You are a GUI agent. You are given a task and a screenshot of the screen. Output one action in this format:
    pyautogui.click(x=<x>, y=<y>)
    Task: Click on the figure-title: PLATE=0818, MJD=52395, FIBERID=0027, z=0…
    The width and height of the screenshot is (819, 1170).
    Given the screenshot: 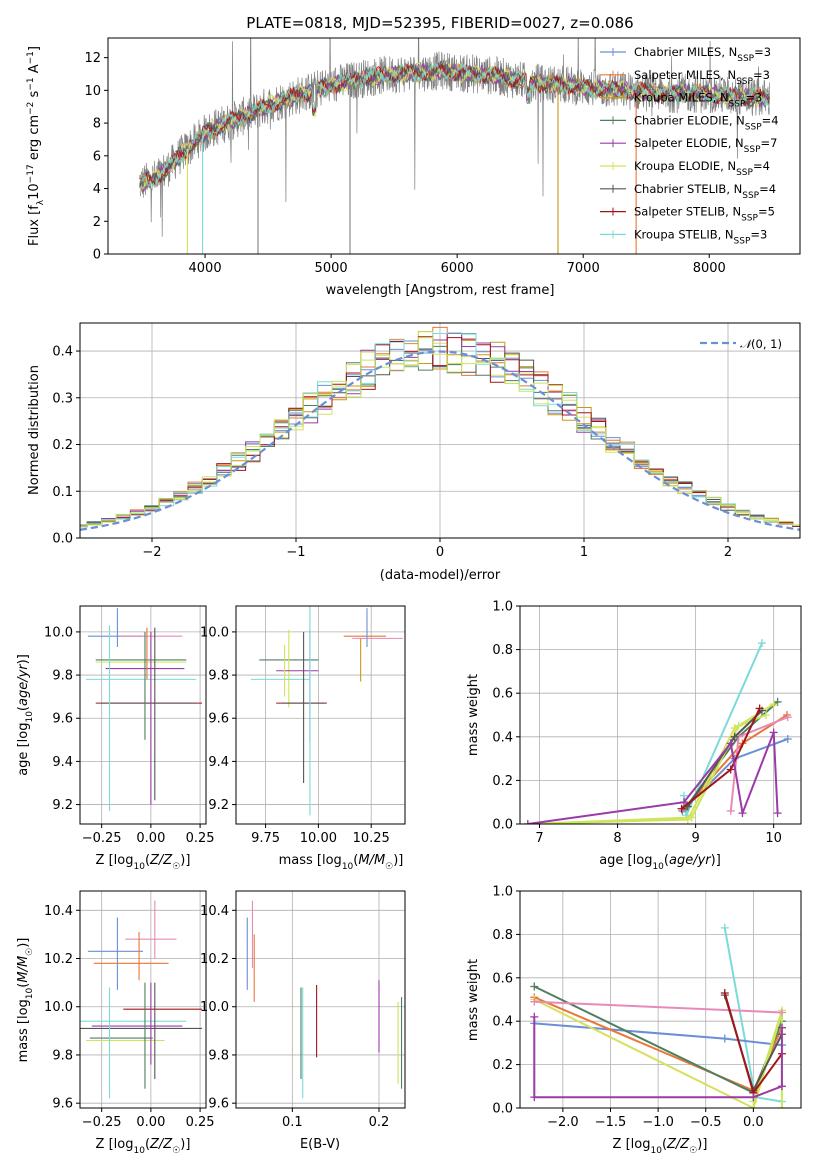 What is the action you would take?
    pyautogui.click(x=439, y=23)
    